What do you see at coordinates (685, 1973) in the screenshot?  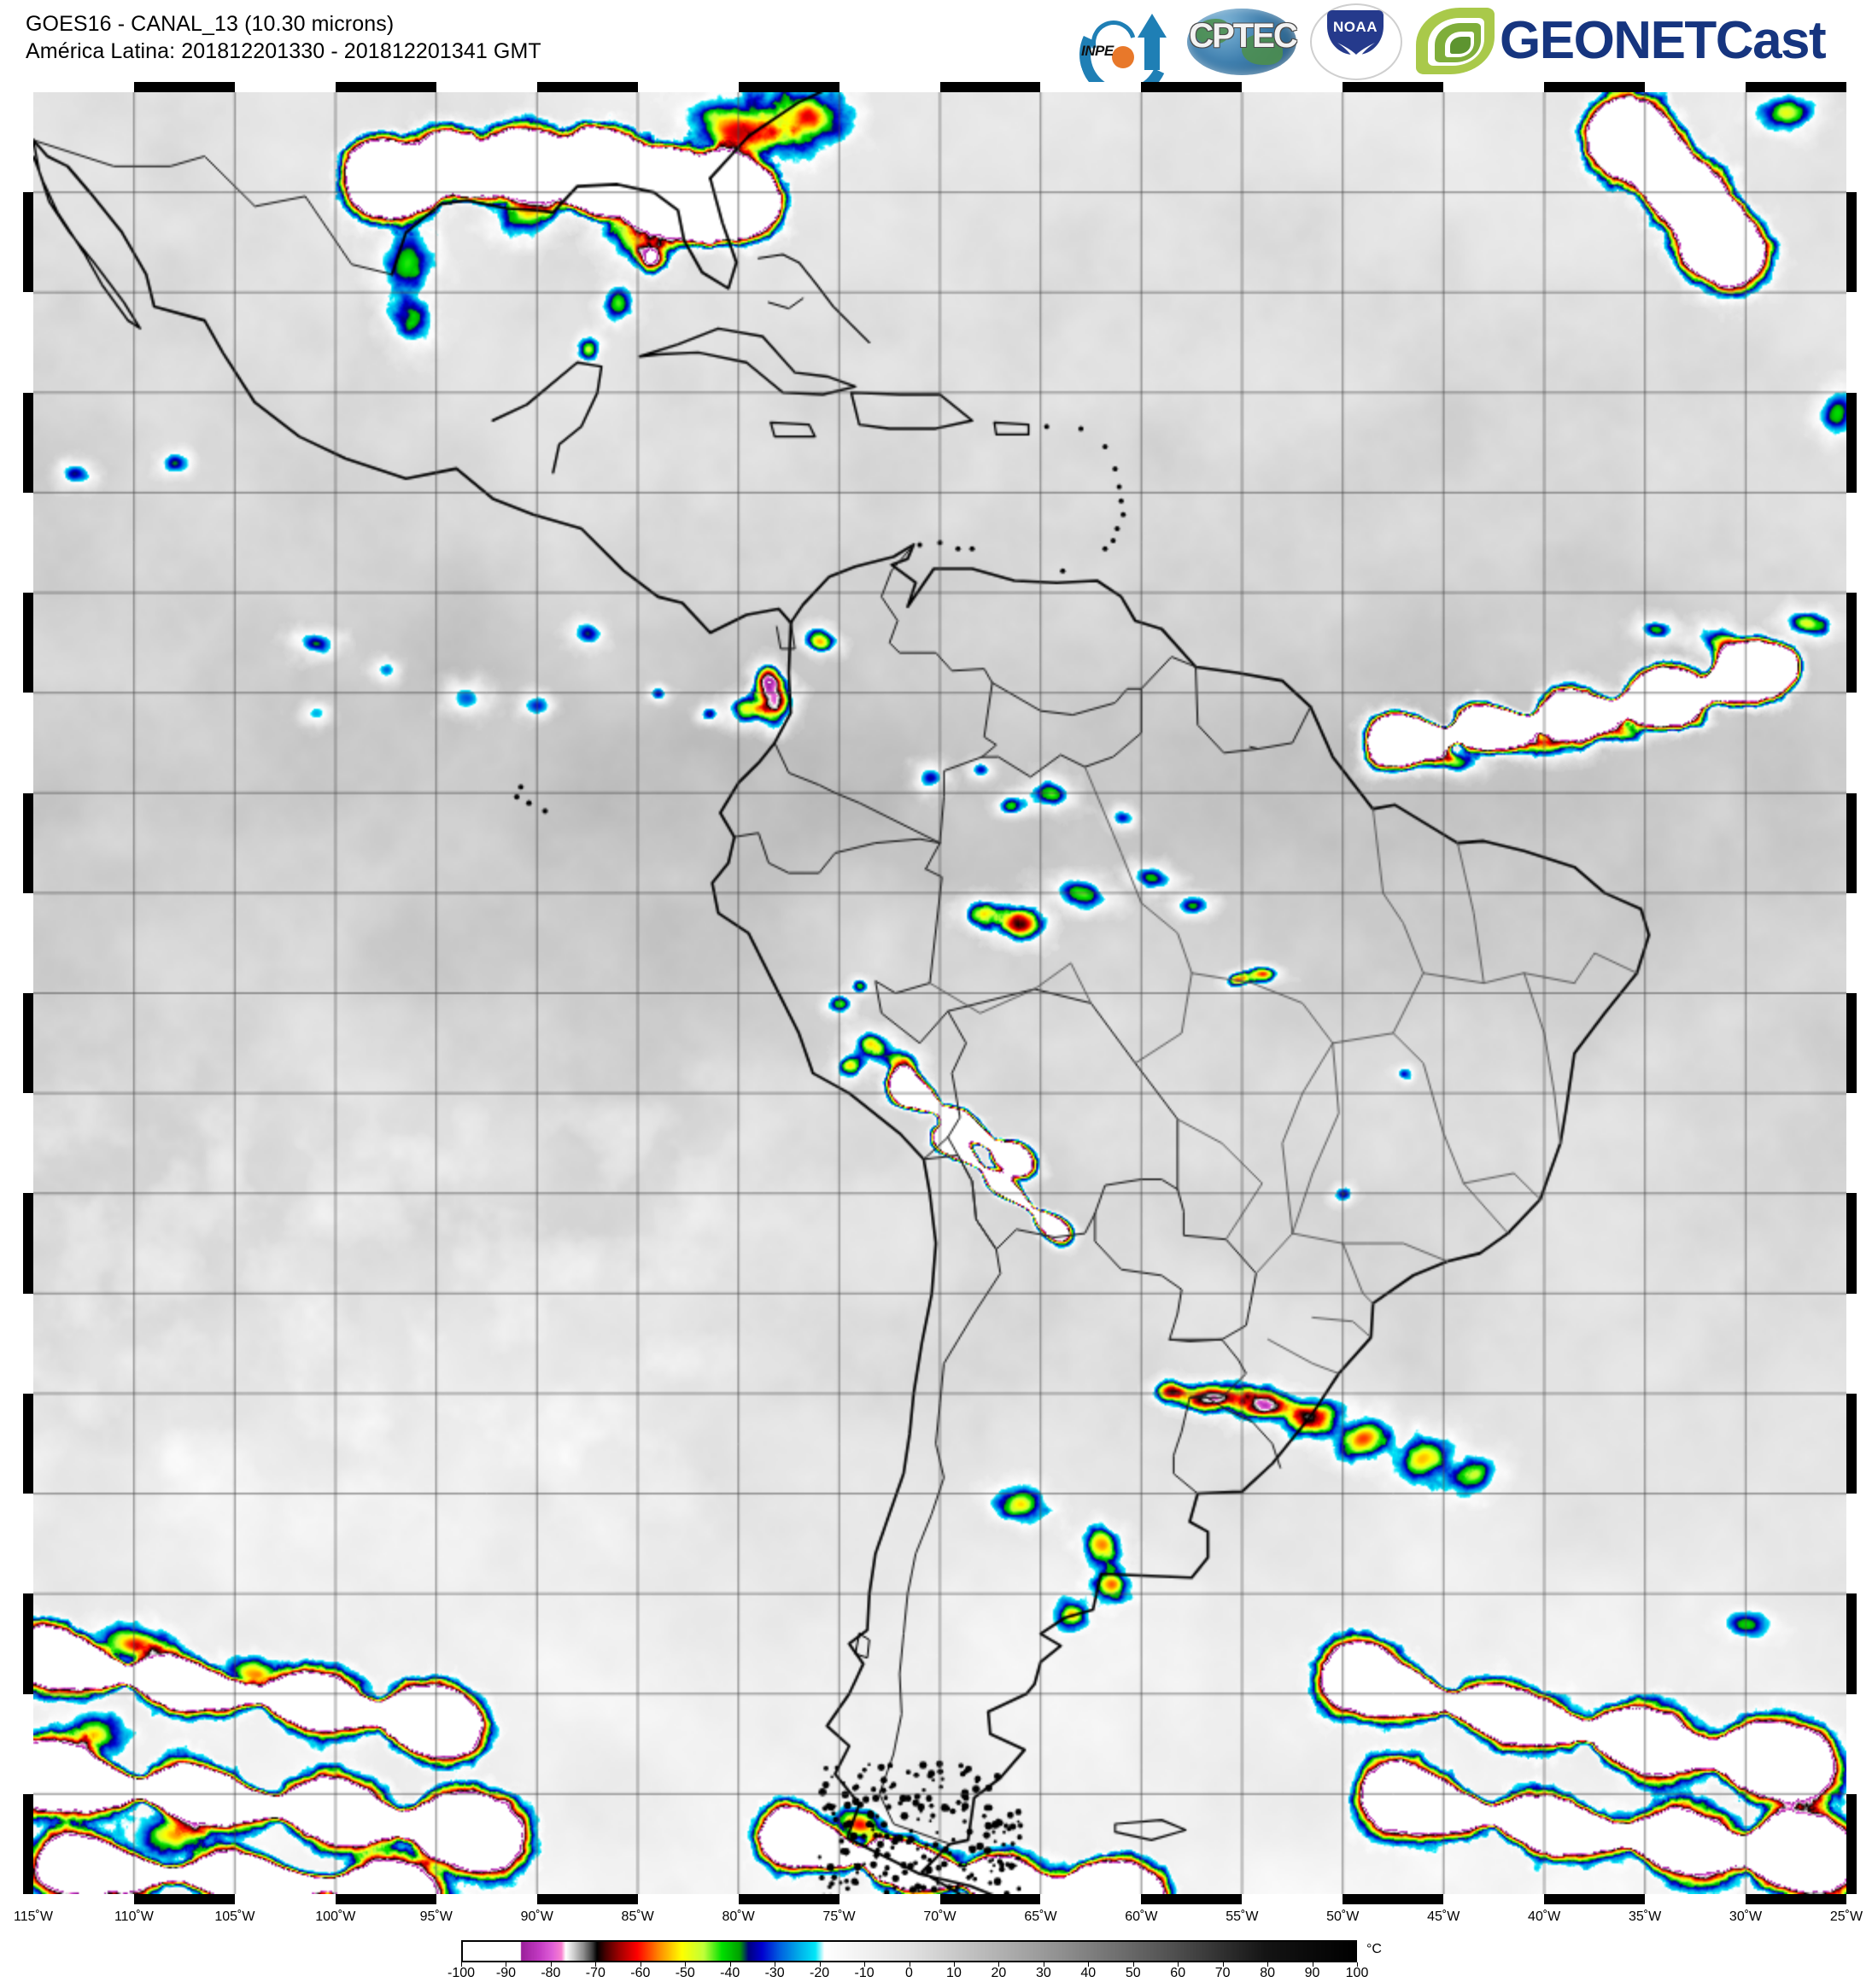 I see `colorbar-tick-label: -50` at bounding box center [685, 1973].